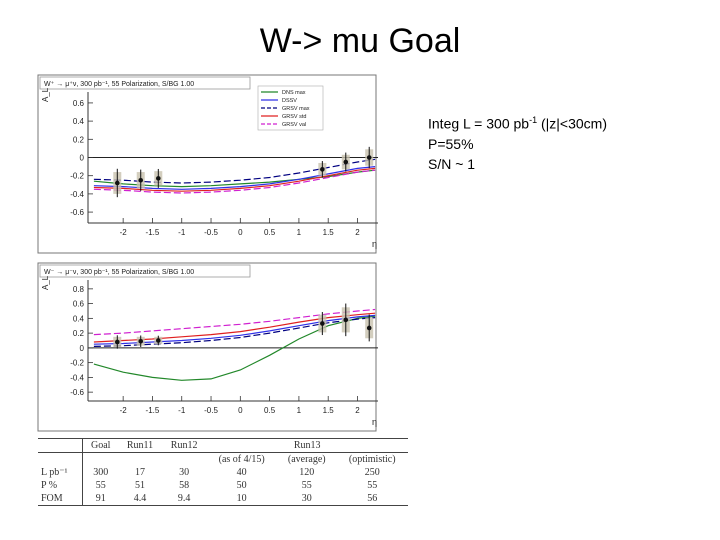 This screenshot has height=540, width=720. Describe the element at coordinates (61, 445) in the screenshot. I see `table-header-cell` at that location.